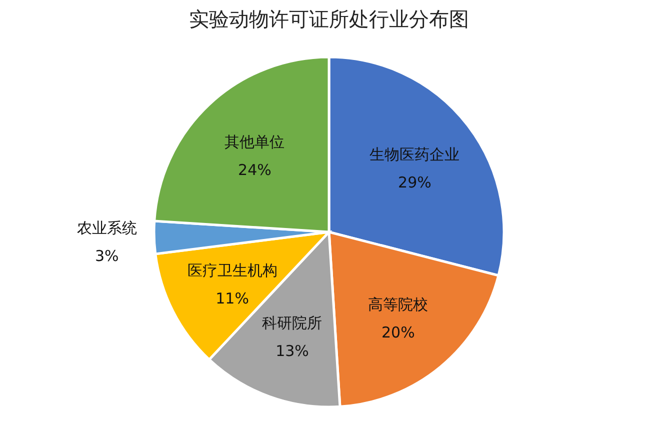 The height and width of the screenshot is (429, 658). I want to click on data-label: 24%, so click(255, 169).